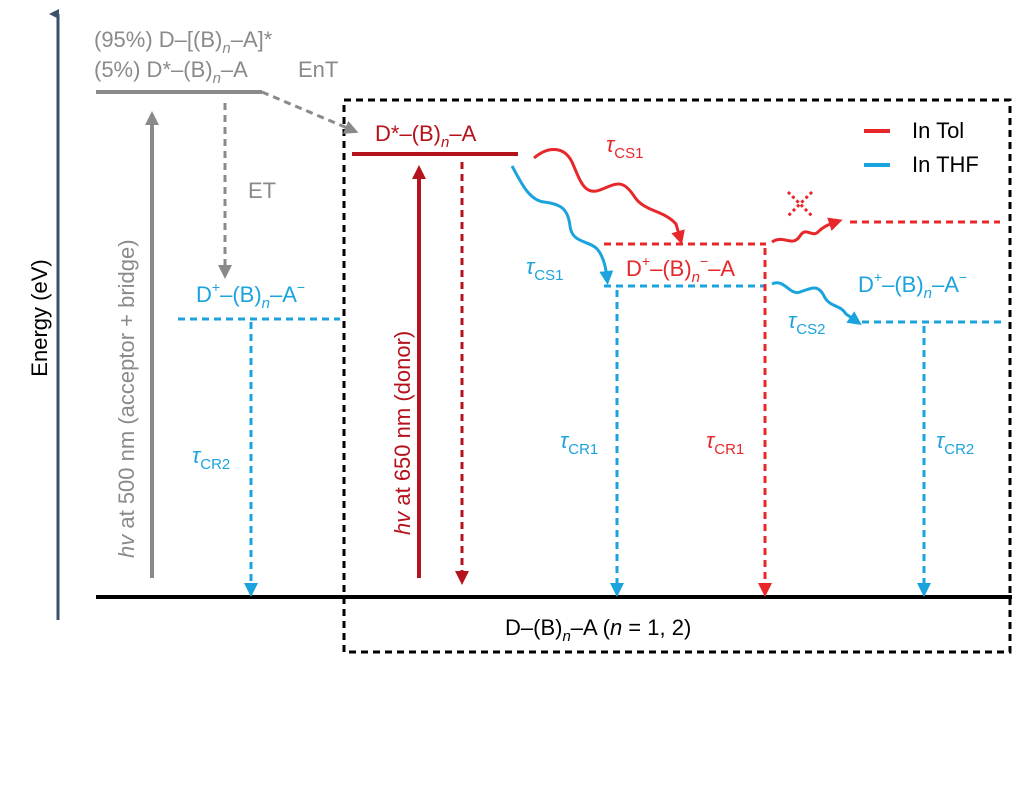 The height and width of the screenshot is (809, 1016). I want to click on initial-state-label-line1: (95%) D–[(B)n–A]*, so click(183, 42).